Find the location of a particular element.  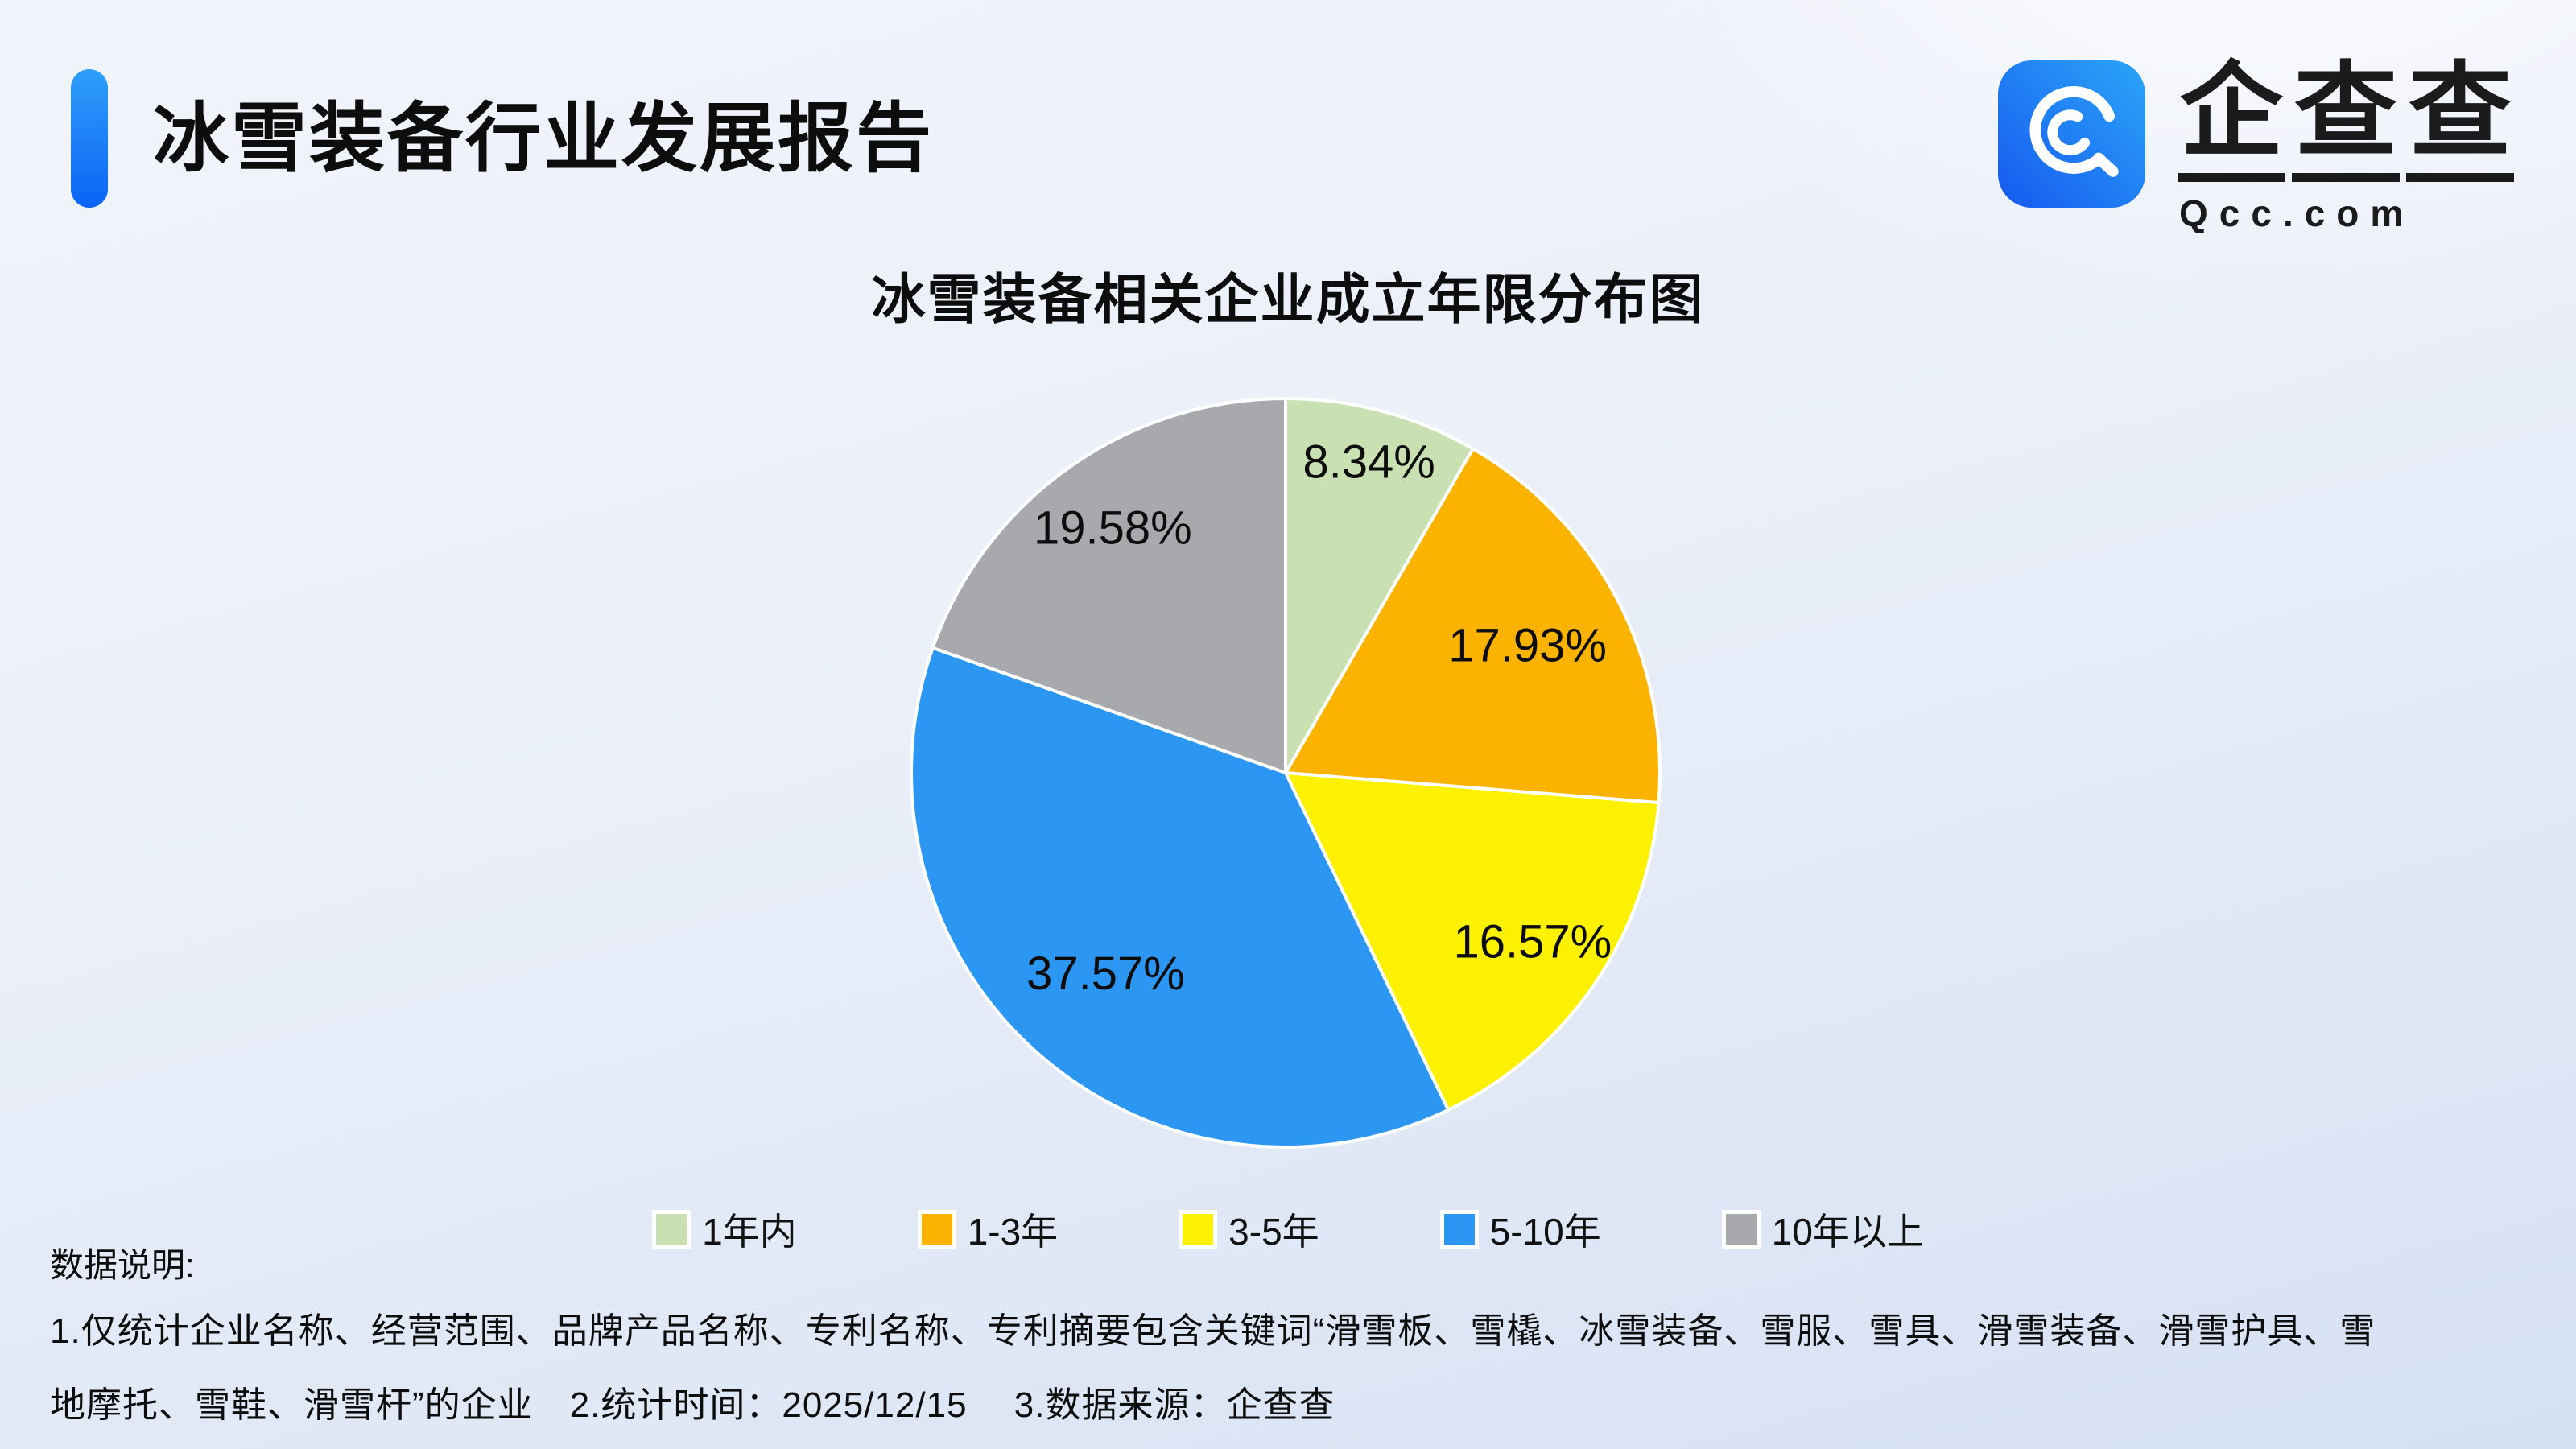

brand-name: 企查查 is located at coordinates (2345, 121).